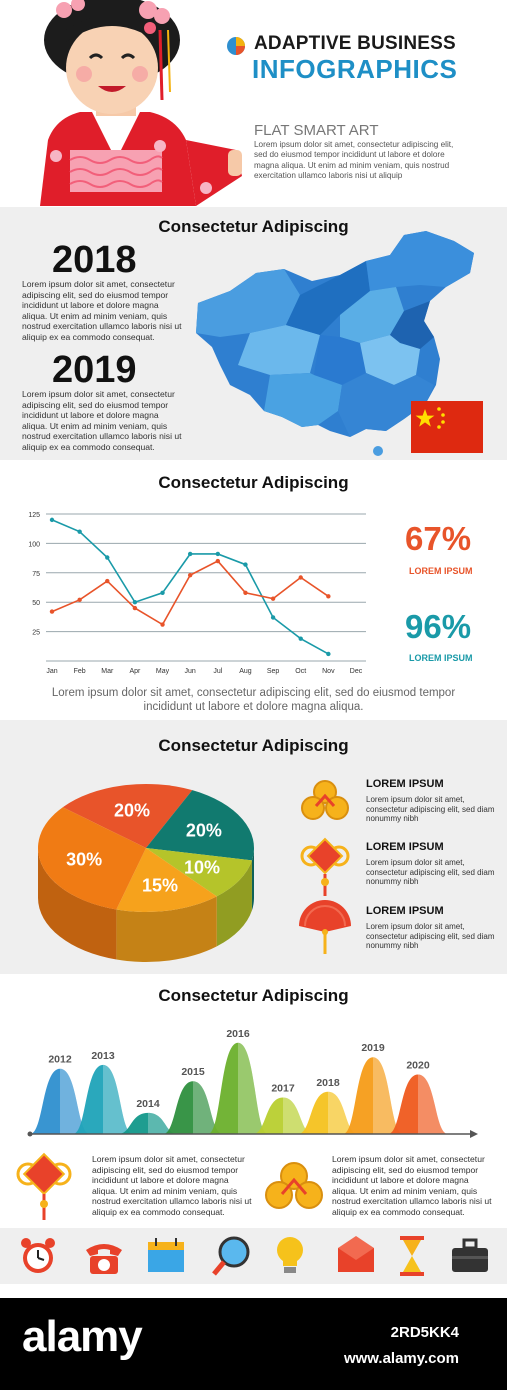  Describe the element at coordinates (273, 671) in the screenshot. I see `x-tick-label: Sep` at that location.